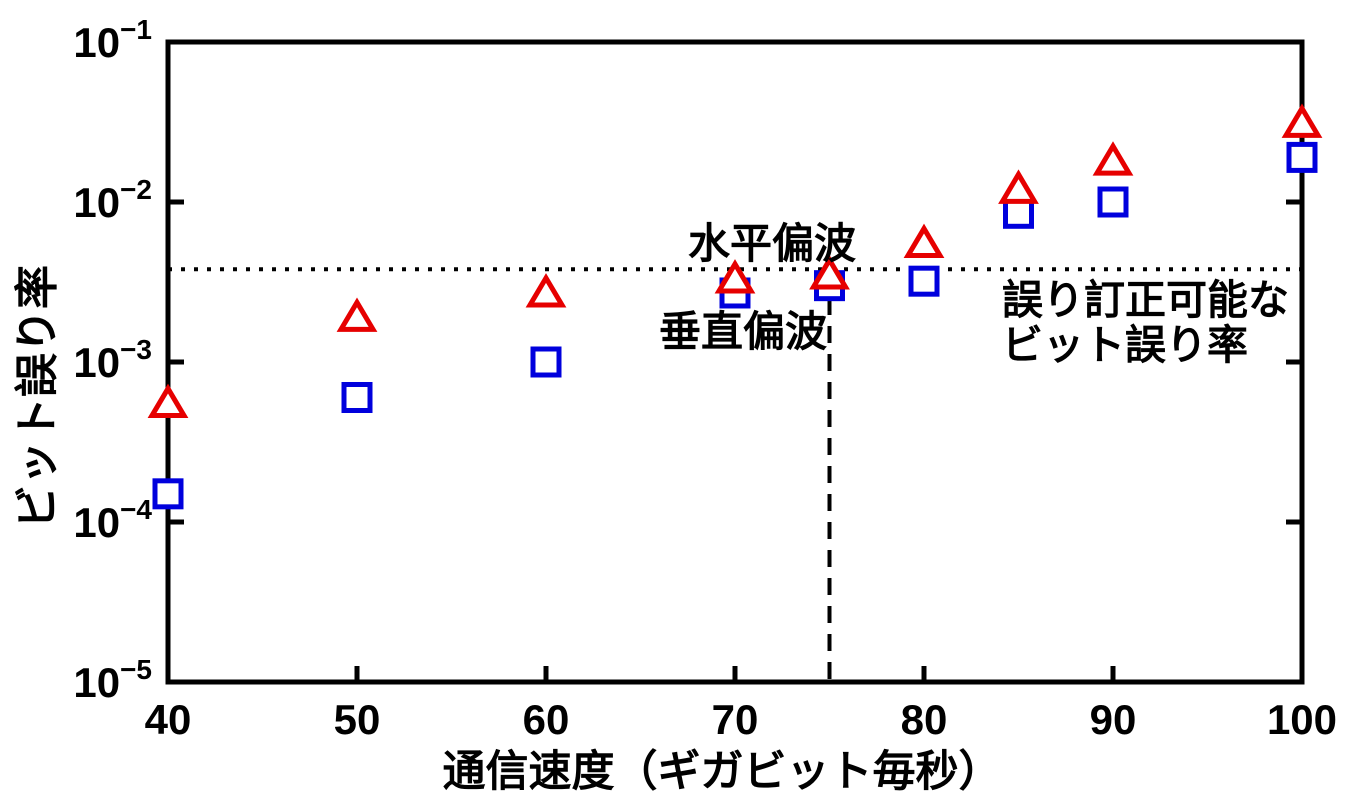 This screenshot has height=811, width=1363. What do you see at coordinates (112, 200) in the screenshot?
I see `y-tick-label: 10⁻²` at bounding box center [112, 200].